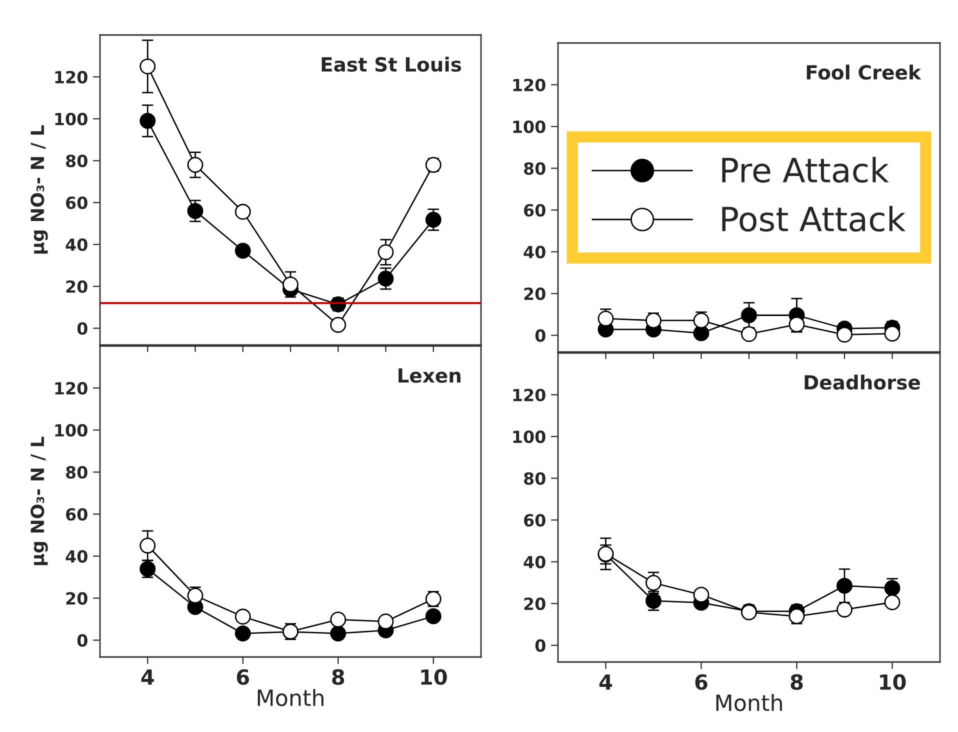 This screenshot has height=732, width=958. What do you see at coordinates (862, 382) in the screenshot?
I see `text: Deadhorse` at bounding box center [862, 382].